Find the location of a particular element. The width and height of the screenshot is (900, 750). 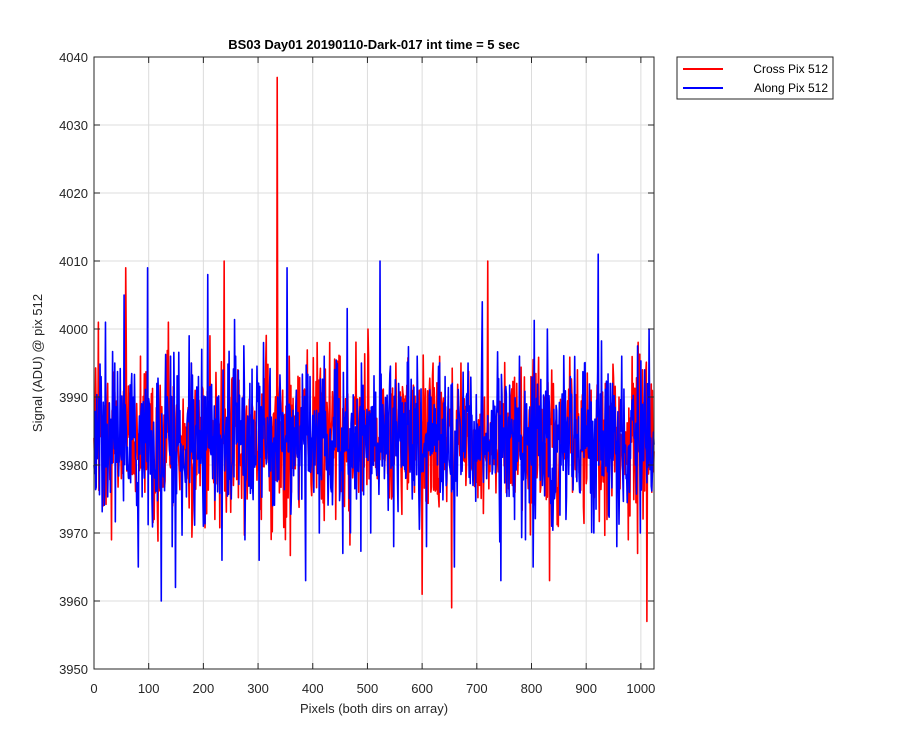

x-tick-label: 300 is located at coordinates (258, 688).